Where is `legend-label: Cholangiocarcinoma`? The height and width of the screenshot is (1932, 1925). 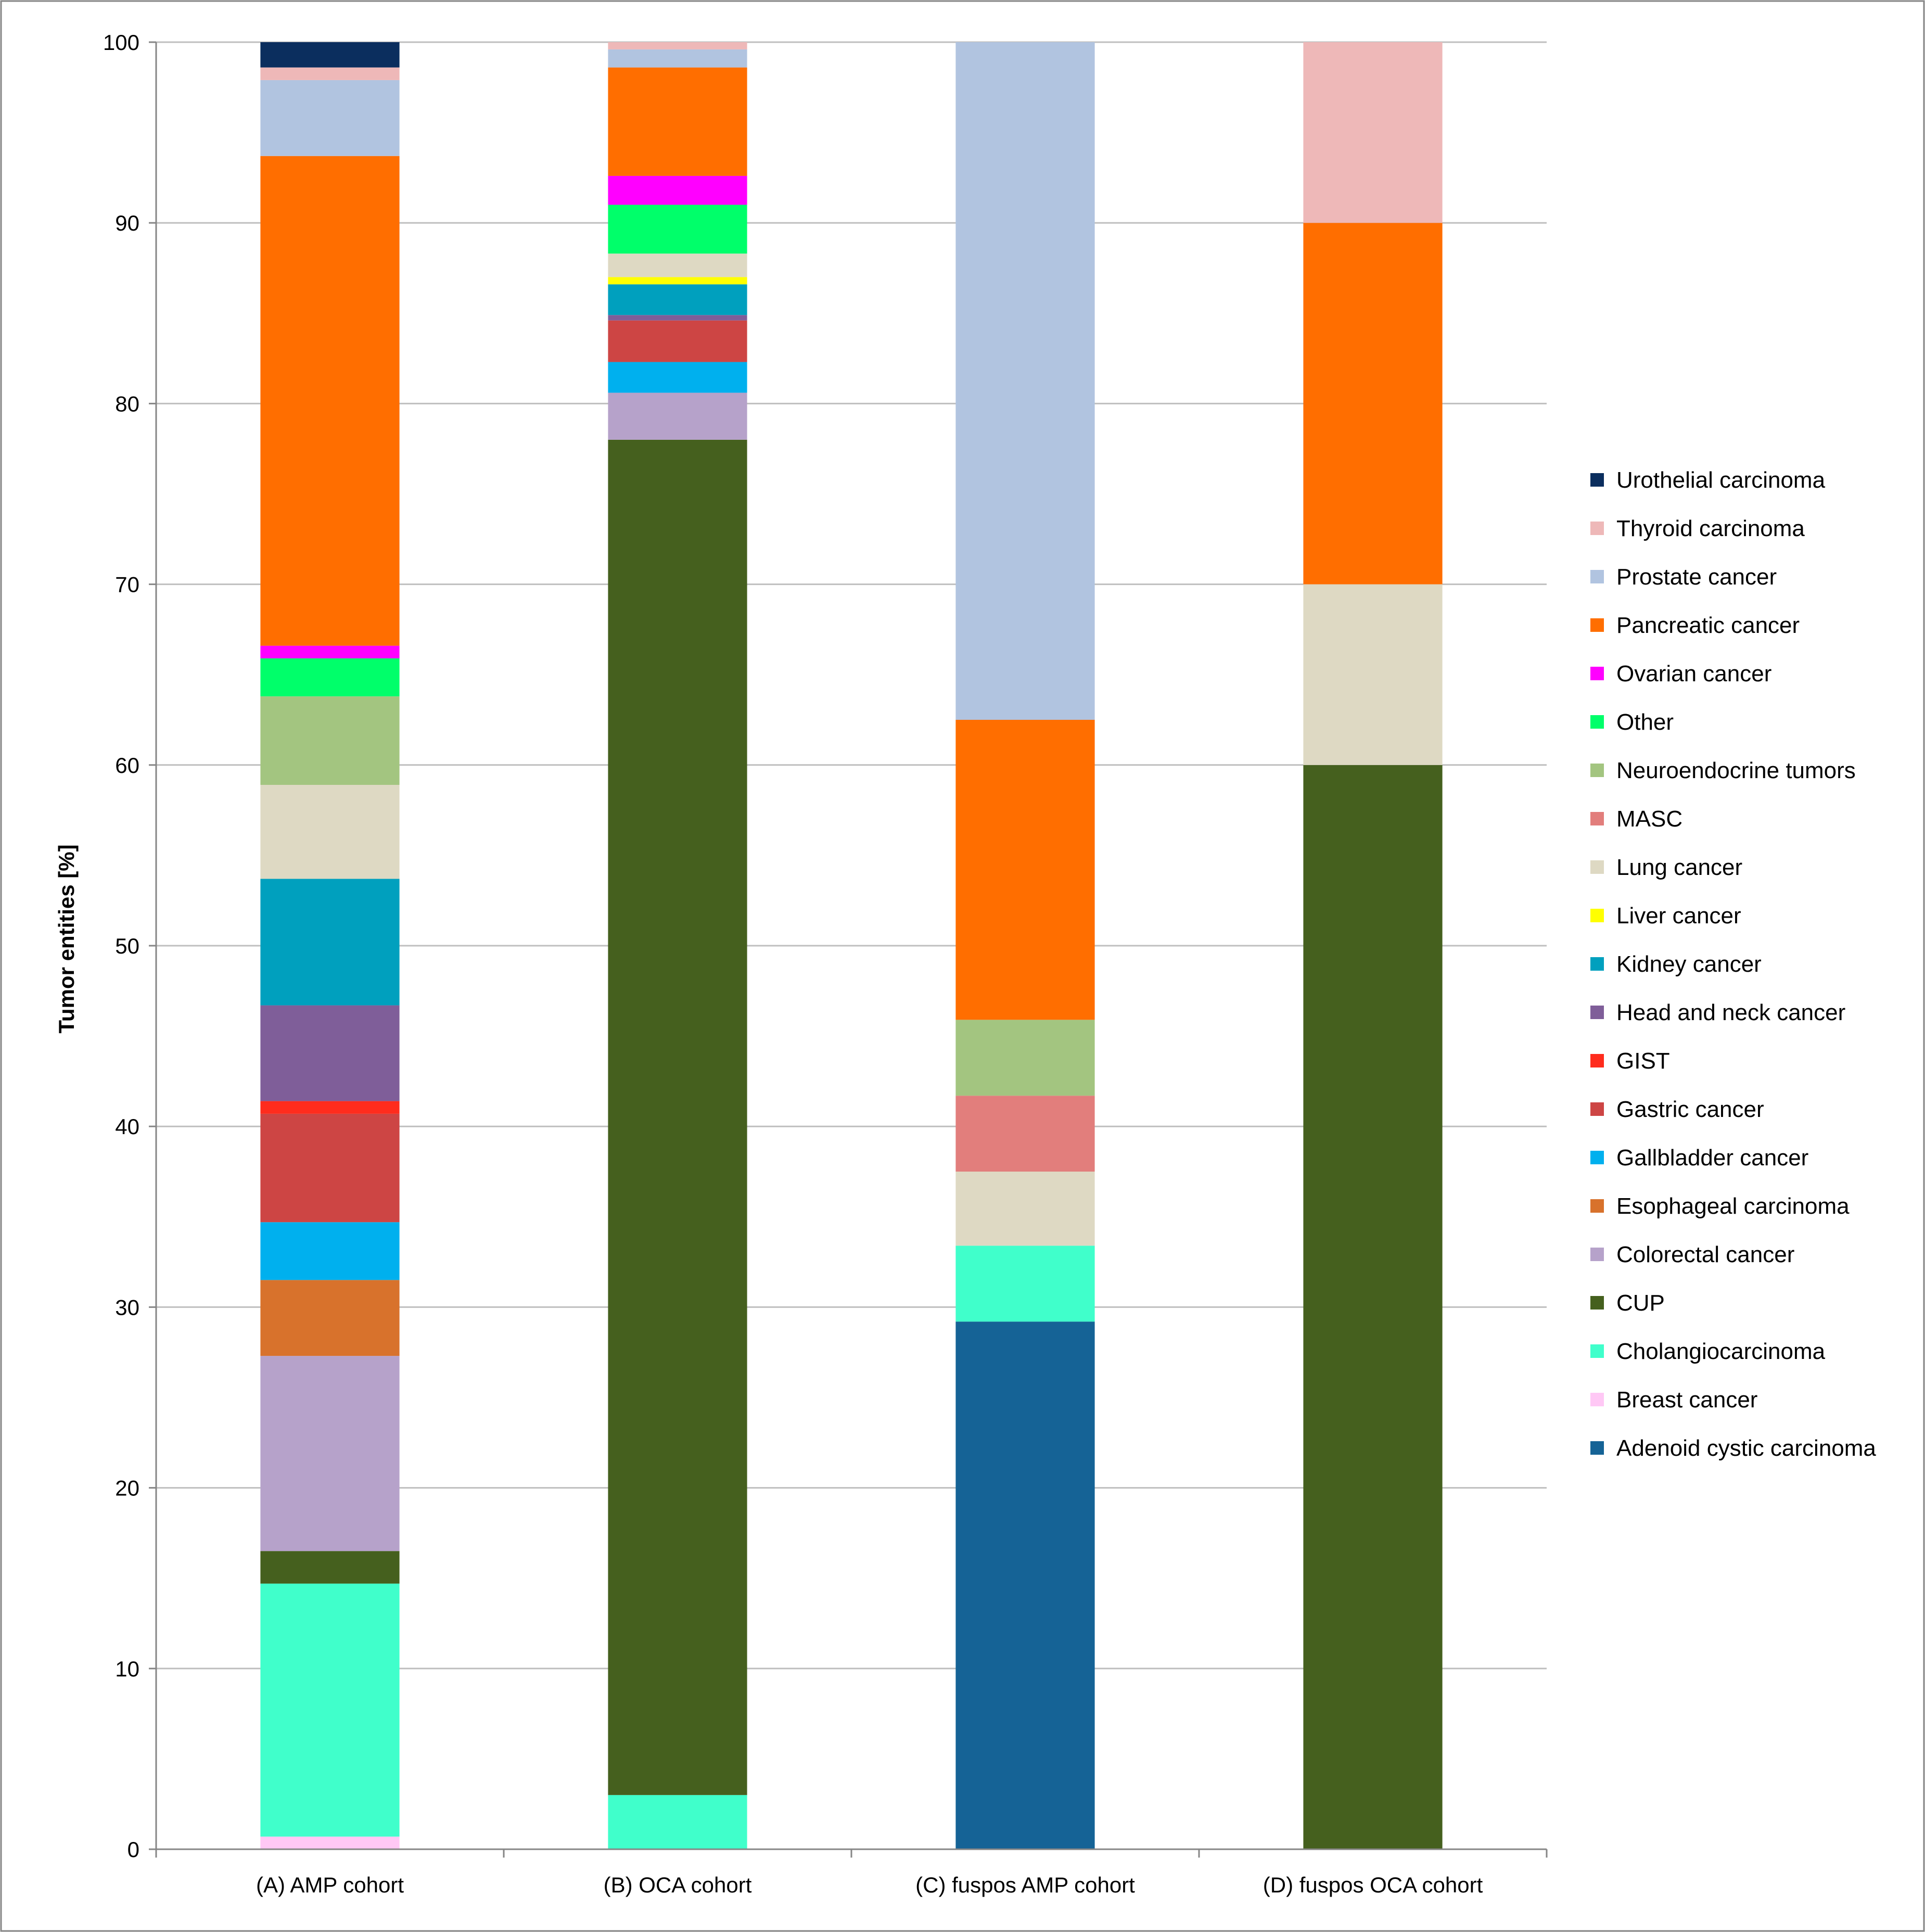 legend-label: Cholangiocarcinoma is located at coordinates (1721, 1351).